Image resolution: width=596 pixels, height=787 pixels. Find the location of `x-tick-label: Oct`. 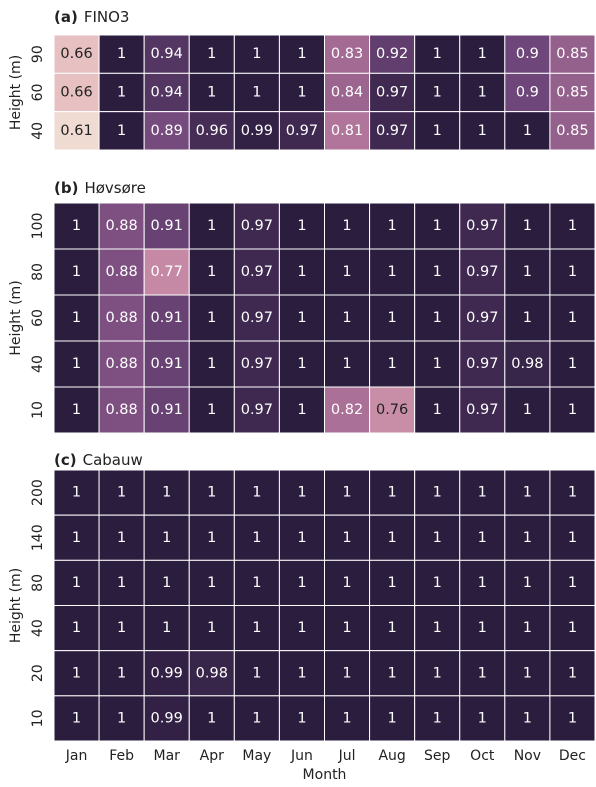

x-tick-label: Oct is located at coordinates (482, 756).